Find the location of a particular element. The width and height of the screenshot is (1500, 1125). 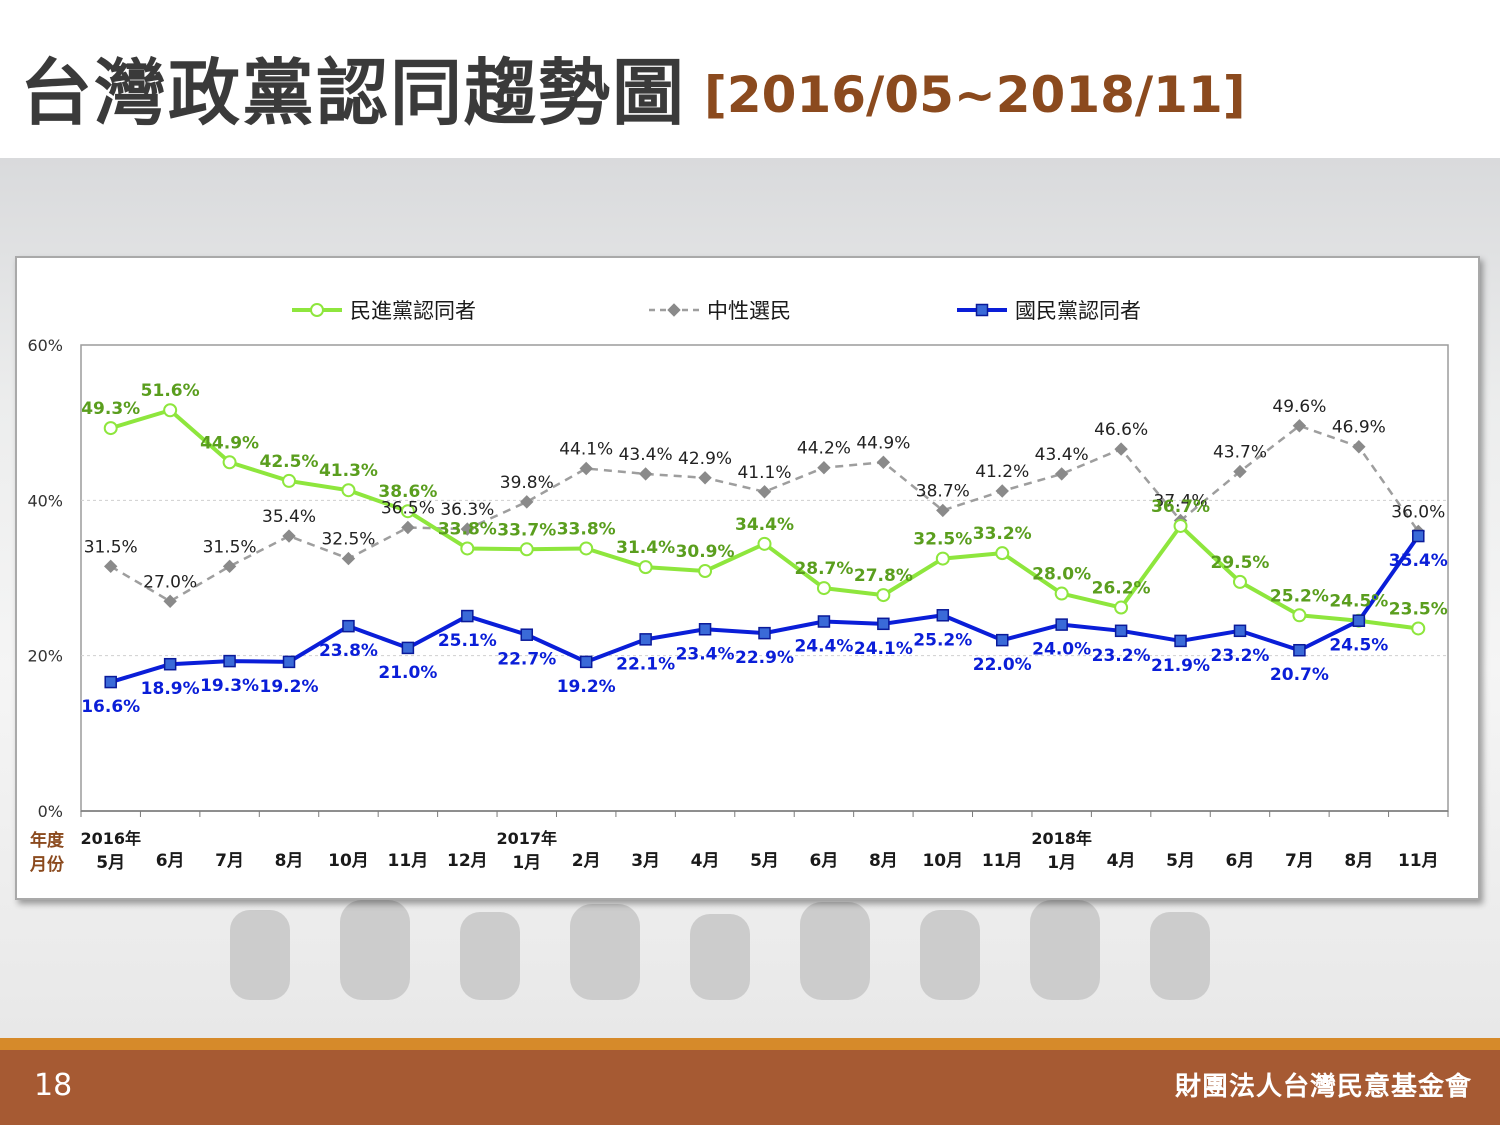

data-label-dpp: 28.7% is located at coordinates (823, 569).